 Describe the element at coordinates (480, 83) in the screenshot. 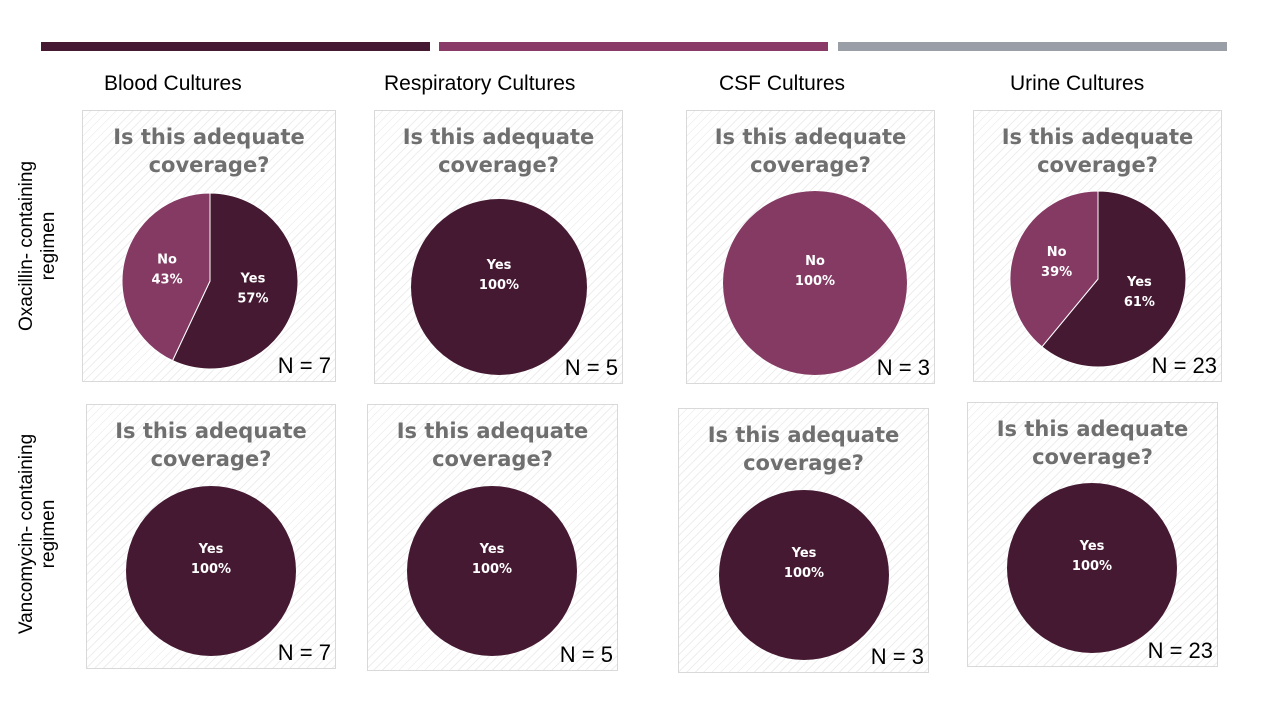

I see `column-header-respiratory: Respiratory Cultures` at that location.